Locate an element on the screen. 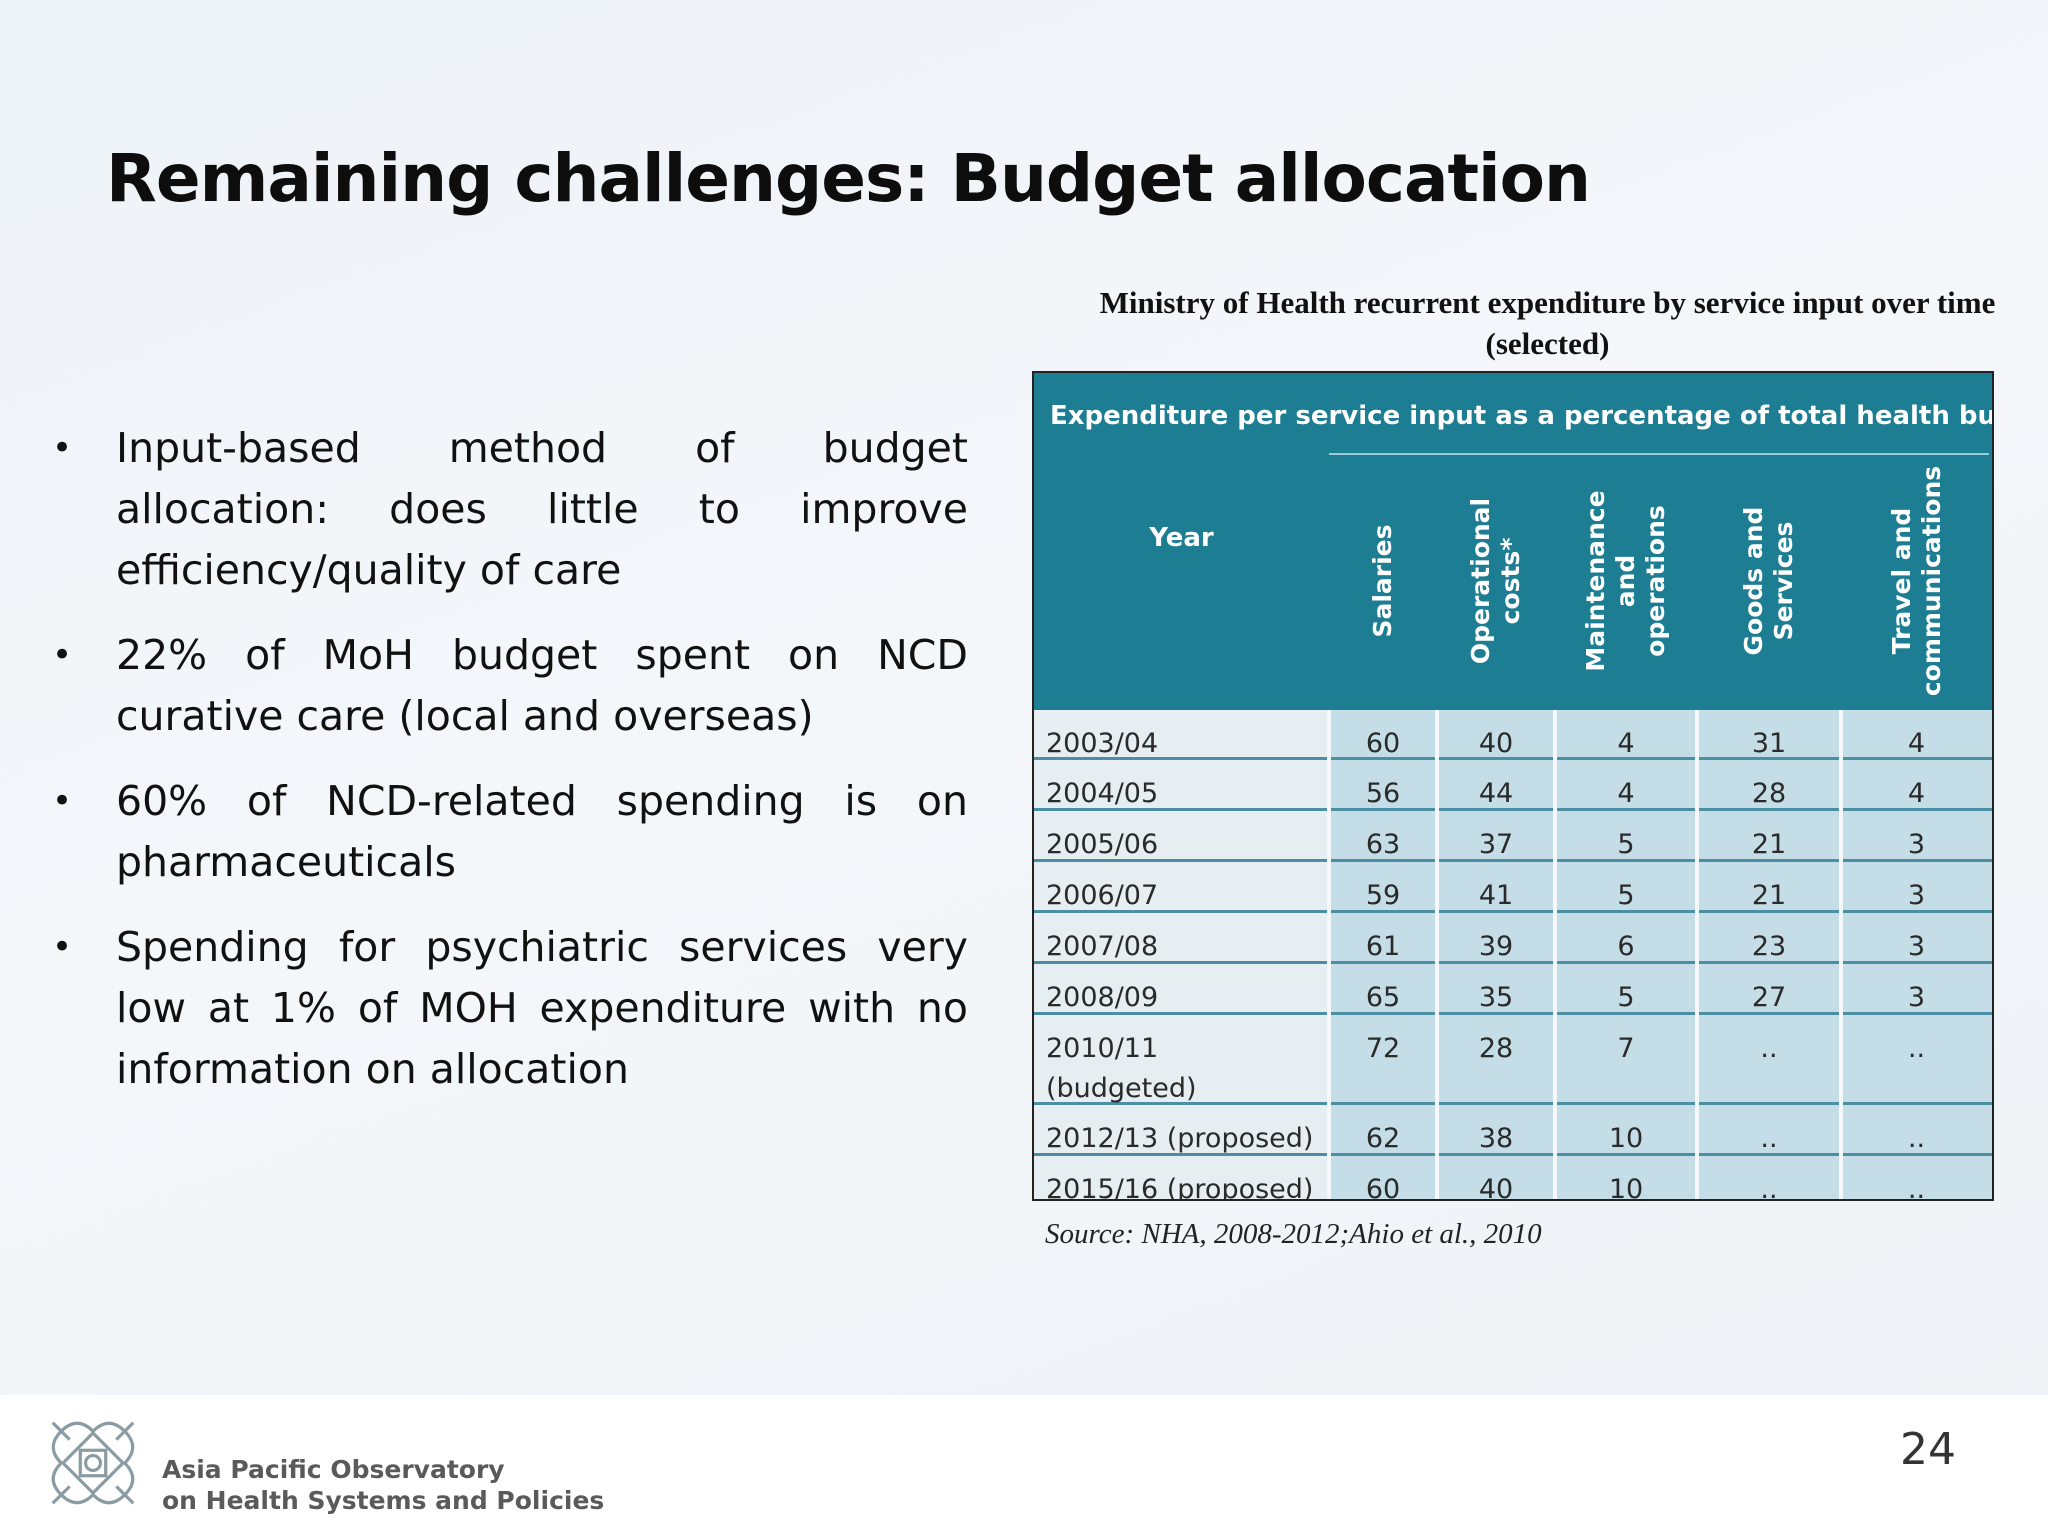 The height and width of the screenshot is (1536, 2048). table-row: 2004/05 56 44 4 28 4 is located at coordinates (1513, 785).